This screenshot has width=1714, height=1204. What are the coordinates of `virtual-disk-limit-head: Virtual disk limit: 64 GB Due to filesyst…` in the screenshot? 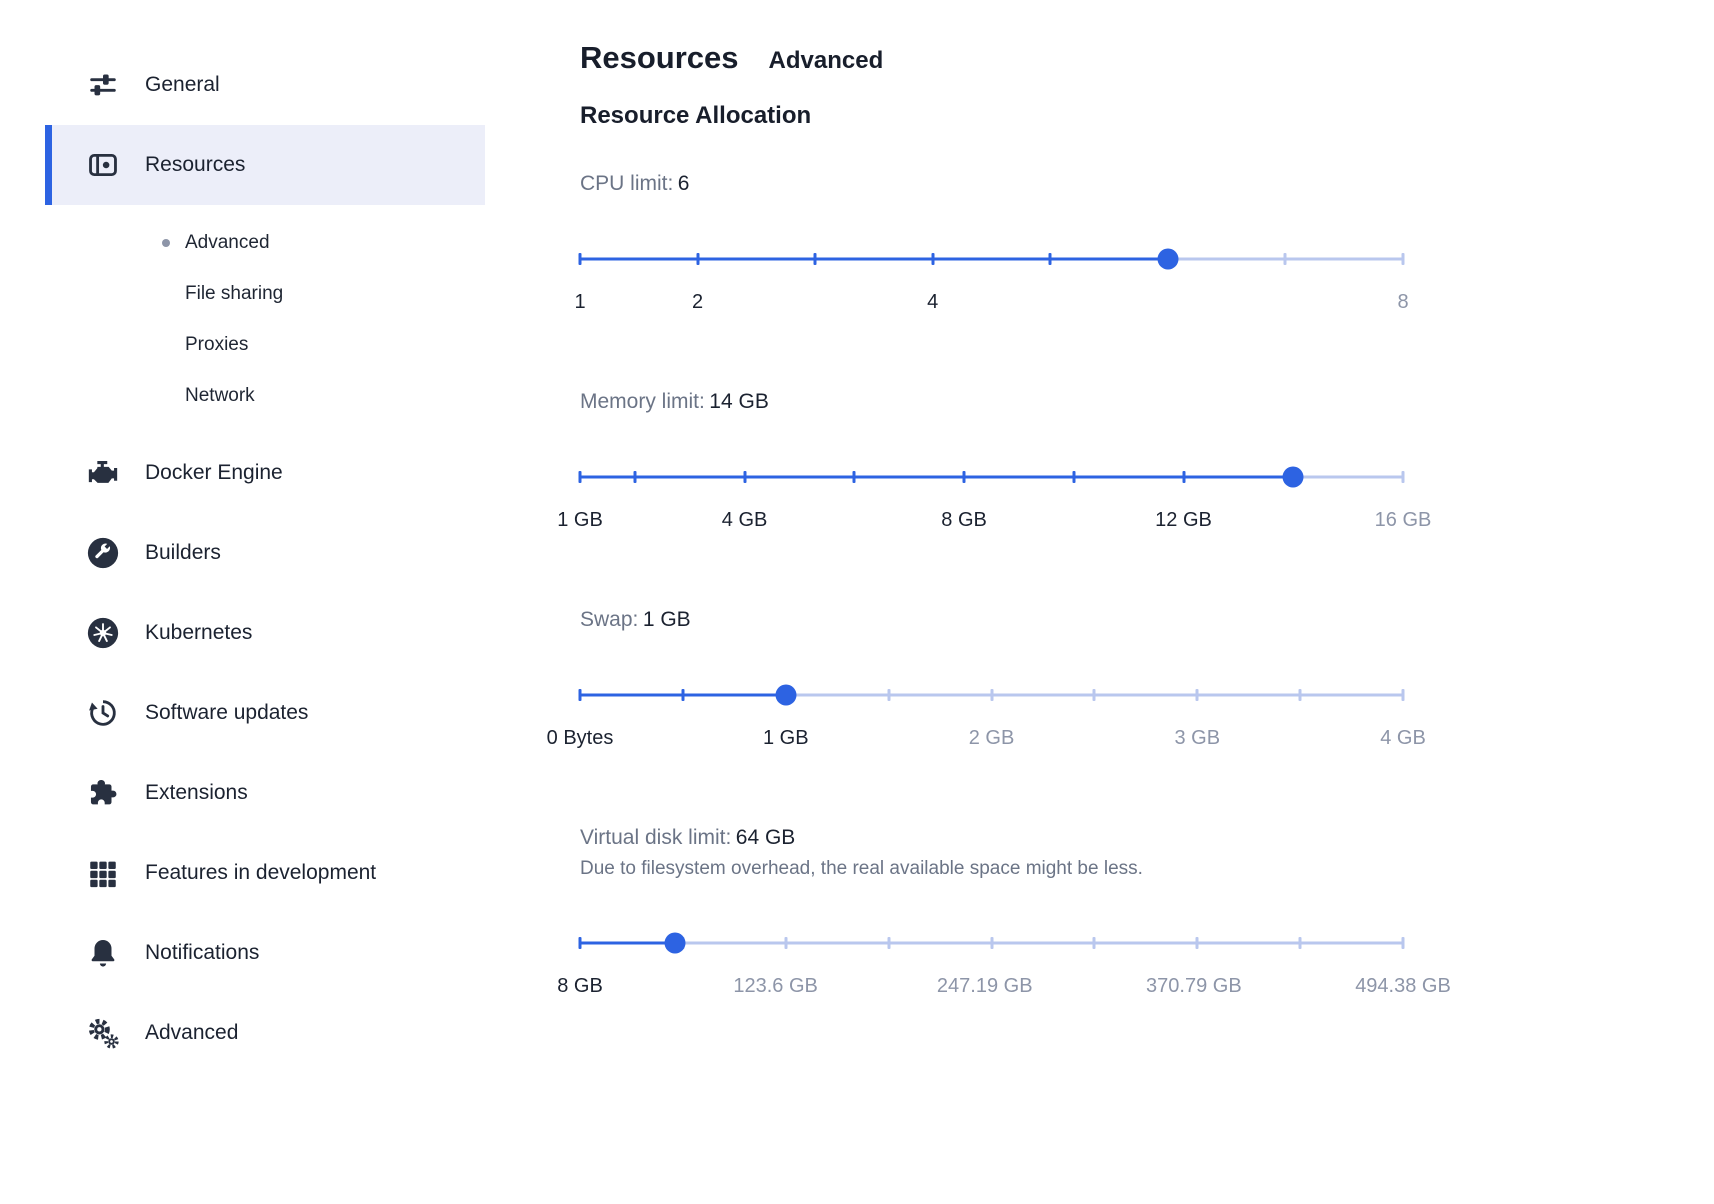 It's located at (1147, 853).